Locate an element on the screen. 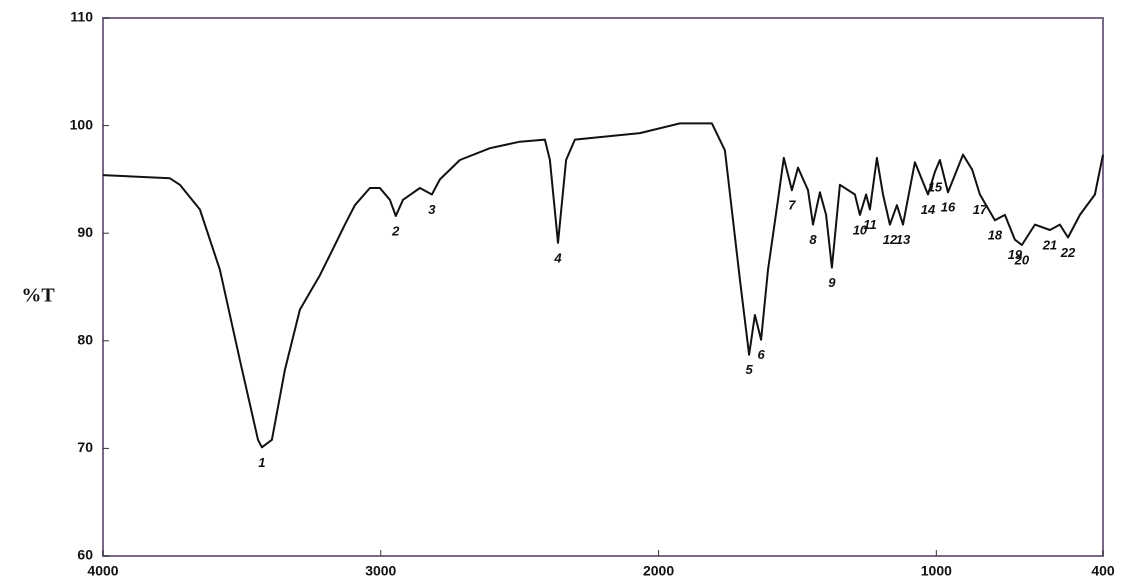 The height and width of the screenshot is (587, 1123). peak-label: 16 is located at coordinates (948, 207).